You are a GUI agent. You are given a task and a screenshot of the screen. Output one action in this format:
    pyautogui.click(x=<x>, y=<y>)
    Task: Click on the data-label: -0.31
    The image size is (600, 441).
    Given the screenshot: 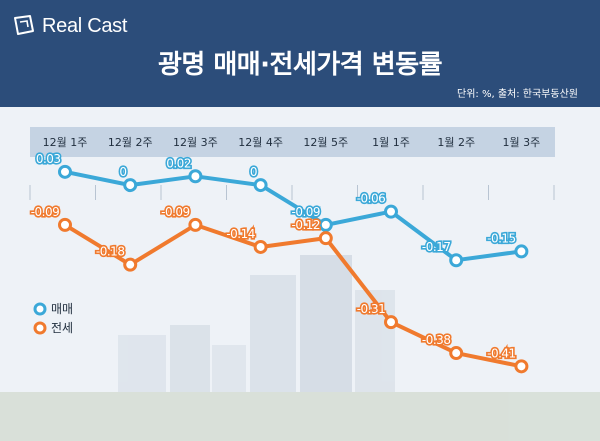 What is the action you would take?
    pyautogui.click(x=371, y=309)
    